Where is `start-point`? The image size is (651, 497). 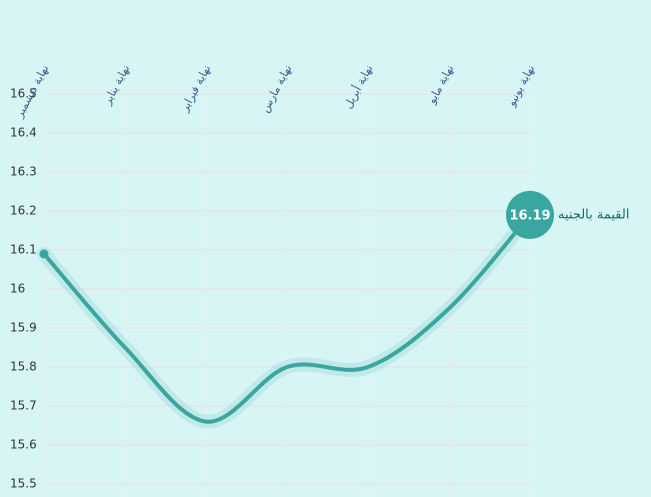 start-point is located at coordinates (44, 254).